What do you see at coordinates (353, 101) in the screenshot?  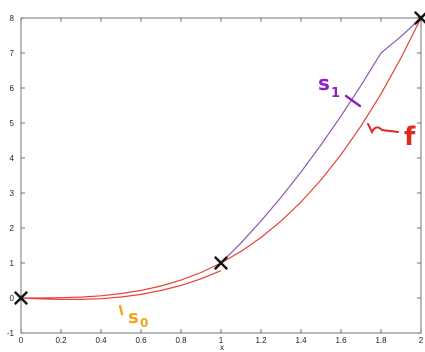 I see `annotation-s1-pointer` at bounding box center [353, 101].